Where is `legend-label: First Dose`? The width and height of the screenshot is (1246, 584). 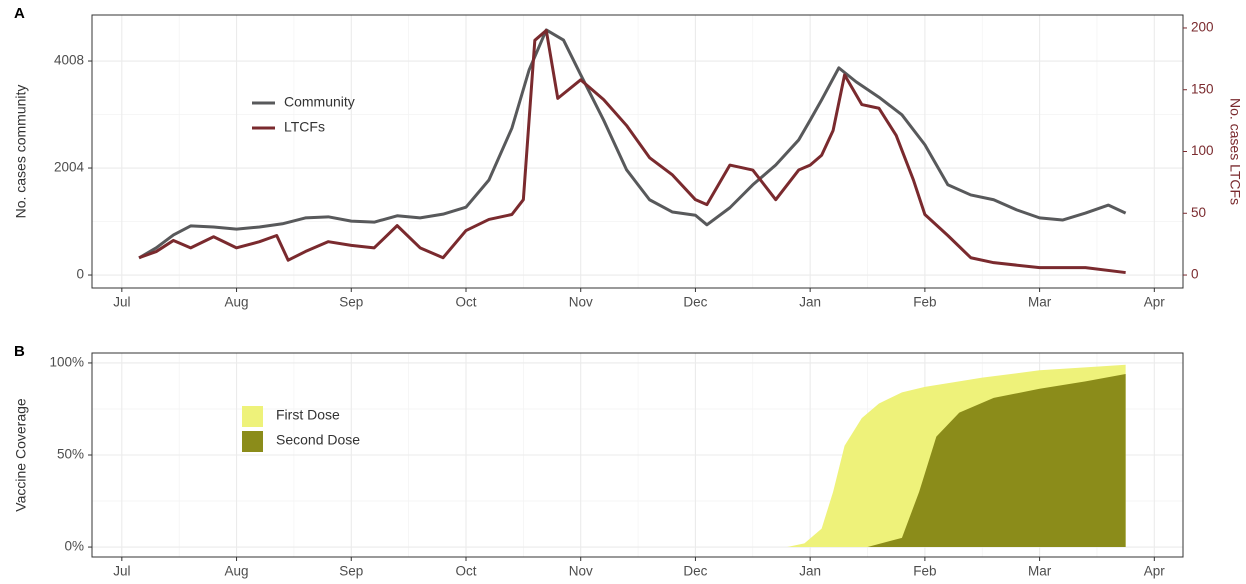
legend-label: First Dose is located at coordinates (308, 415).